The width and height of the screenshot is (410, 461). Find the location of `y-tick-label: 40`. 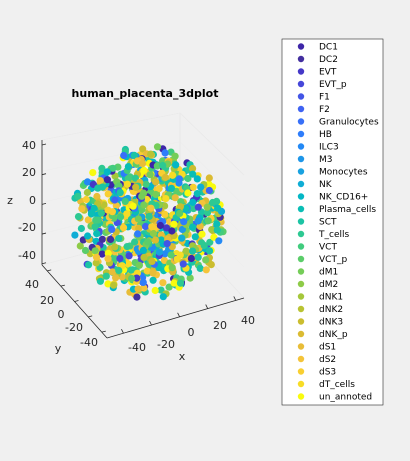

y-tick-label: 40 is located at coordinates (32, 284).